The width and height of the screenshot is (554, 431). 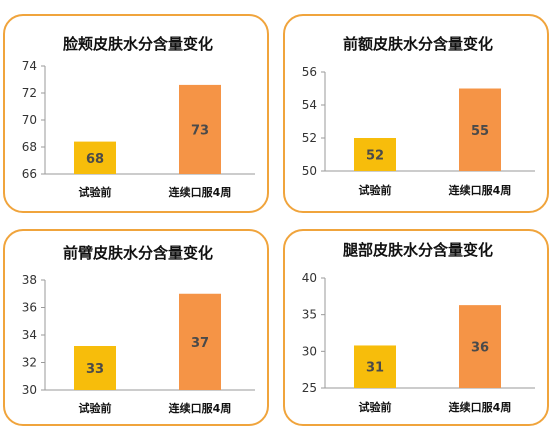 I want to click on data-label: 33, so click(x=95, y=369).